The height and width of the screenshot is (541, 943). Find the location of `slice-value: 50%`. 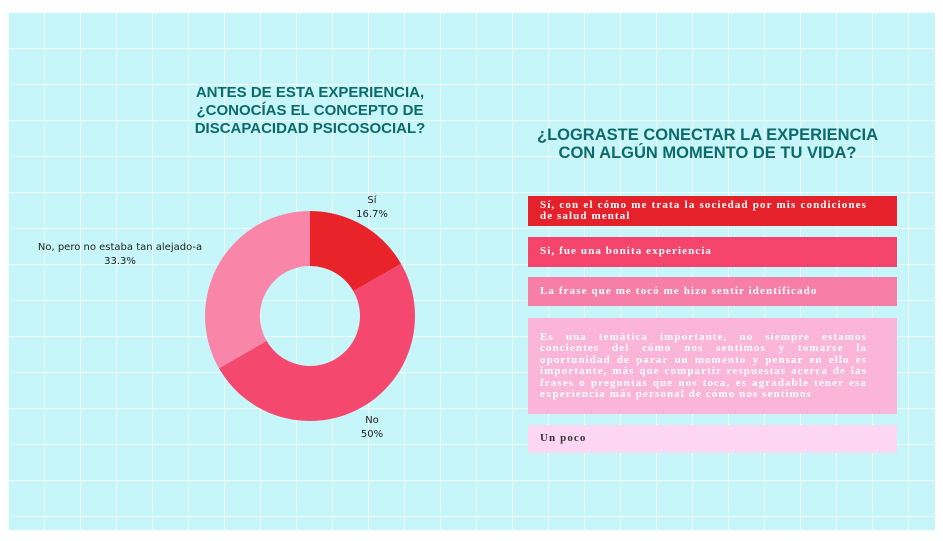

slice-value: 50% is located at coordinates (372, 434).